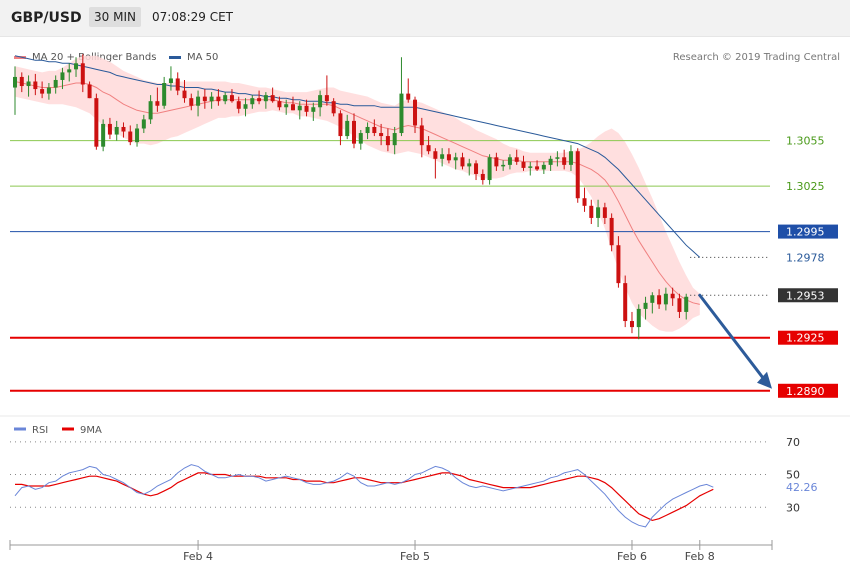 This screenshot has width=850, height=576. Describe the element at coordinates (756, 57) in the screenshot. I see `credit-label: Research © 2019 Trading Central` at that location.